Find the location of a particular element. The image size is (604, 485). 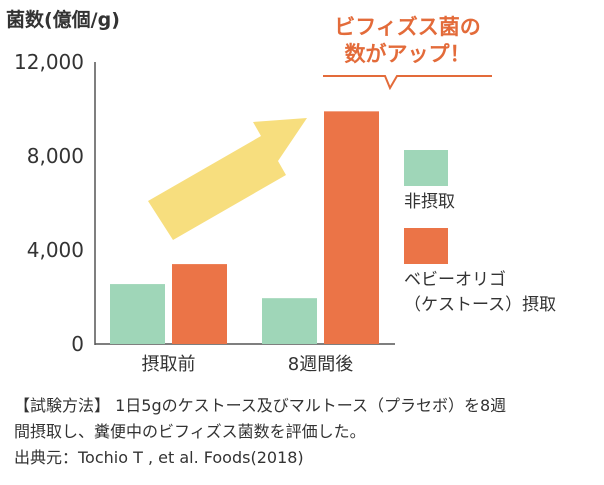

legend-item-treatment: ベビーオリゴ （ケストース）摂取 is located at coordinates (499, 273).